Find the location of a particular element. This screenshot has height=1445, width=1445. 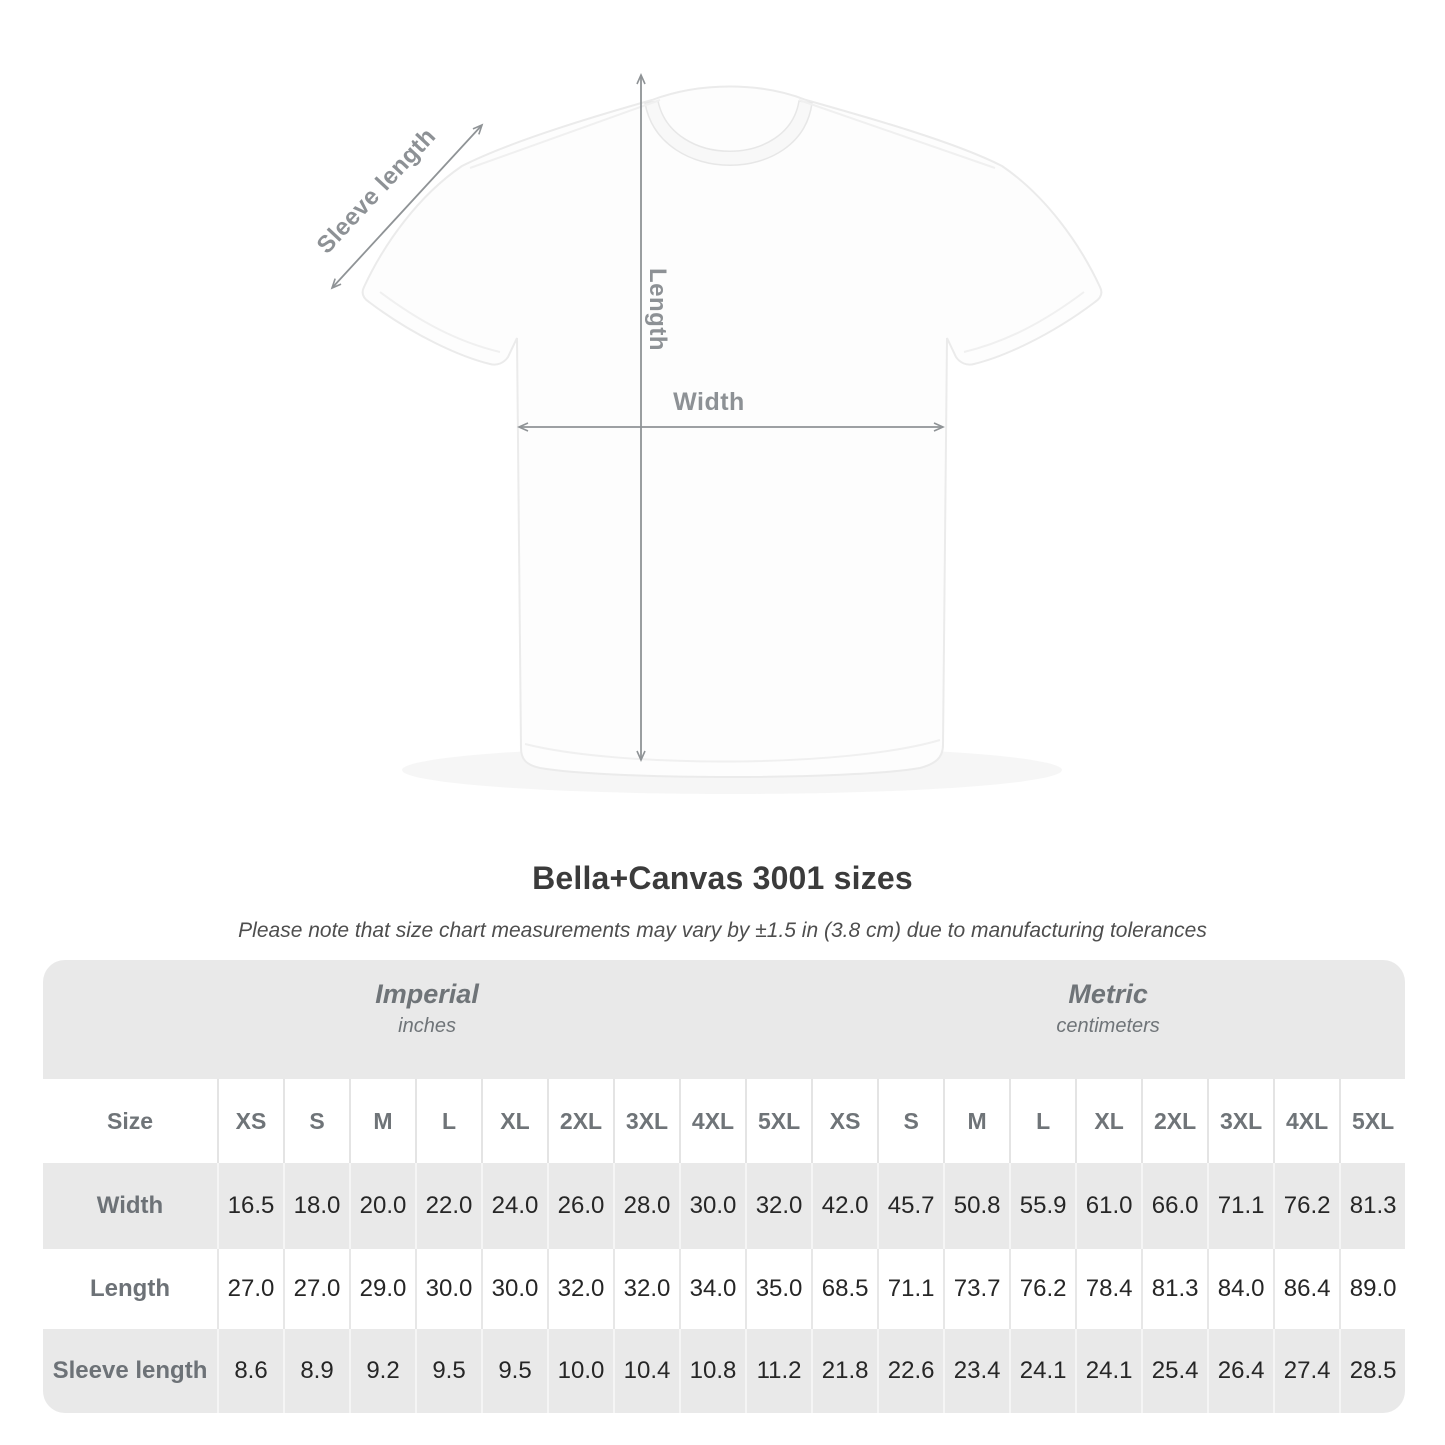

size-col-header-imperial-s: S is located at coordinates (316, 1121).